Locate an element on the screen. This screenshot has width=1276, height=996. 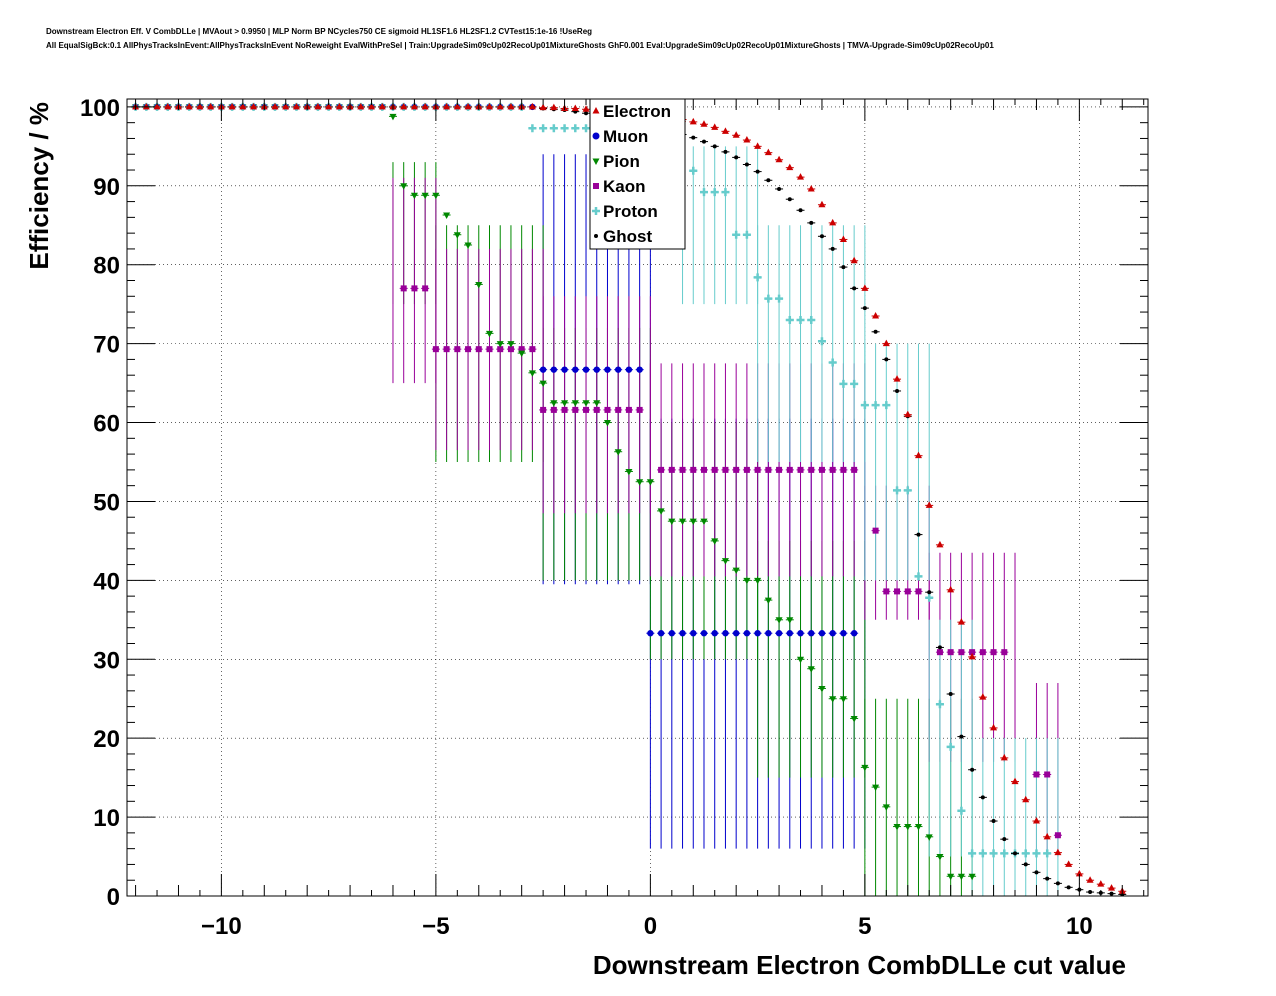
x-tick-label: 0 is located at coordinates (650, 926).